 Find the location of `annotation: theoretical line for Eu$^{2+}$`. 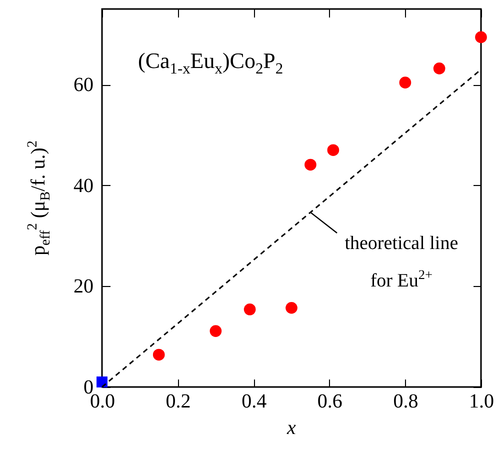

annotation: theoretical line for Eu$^{2+}$ is located at coordinates (402, 263).